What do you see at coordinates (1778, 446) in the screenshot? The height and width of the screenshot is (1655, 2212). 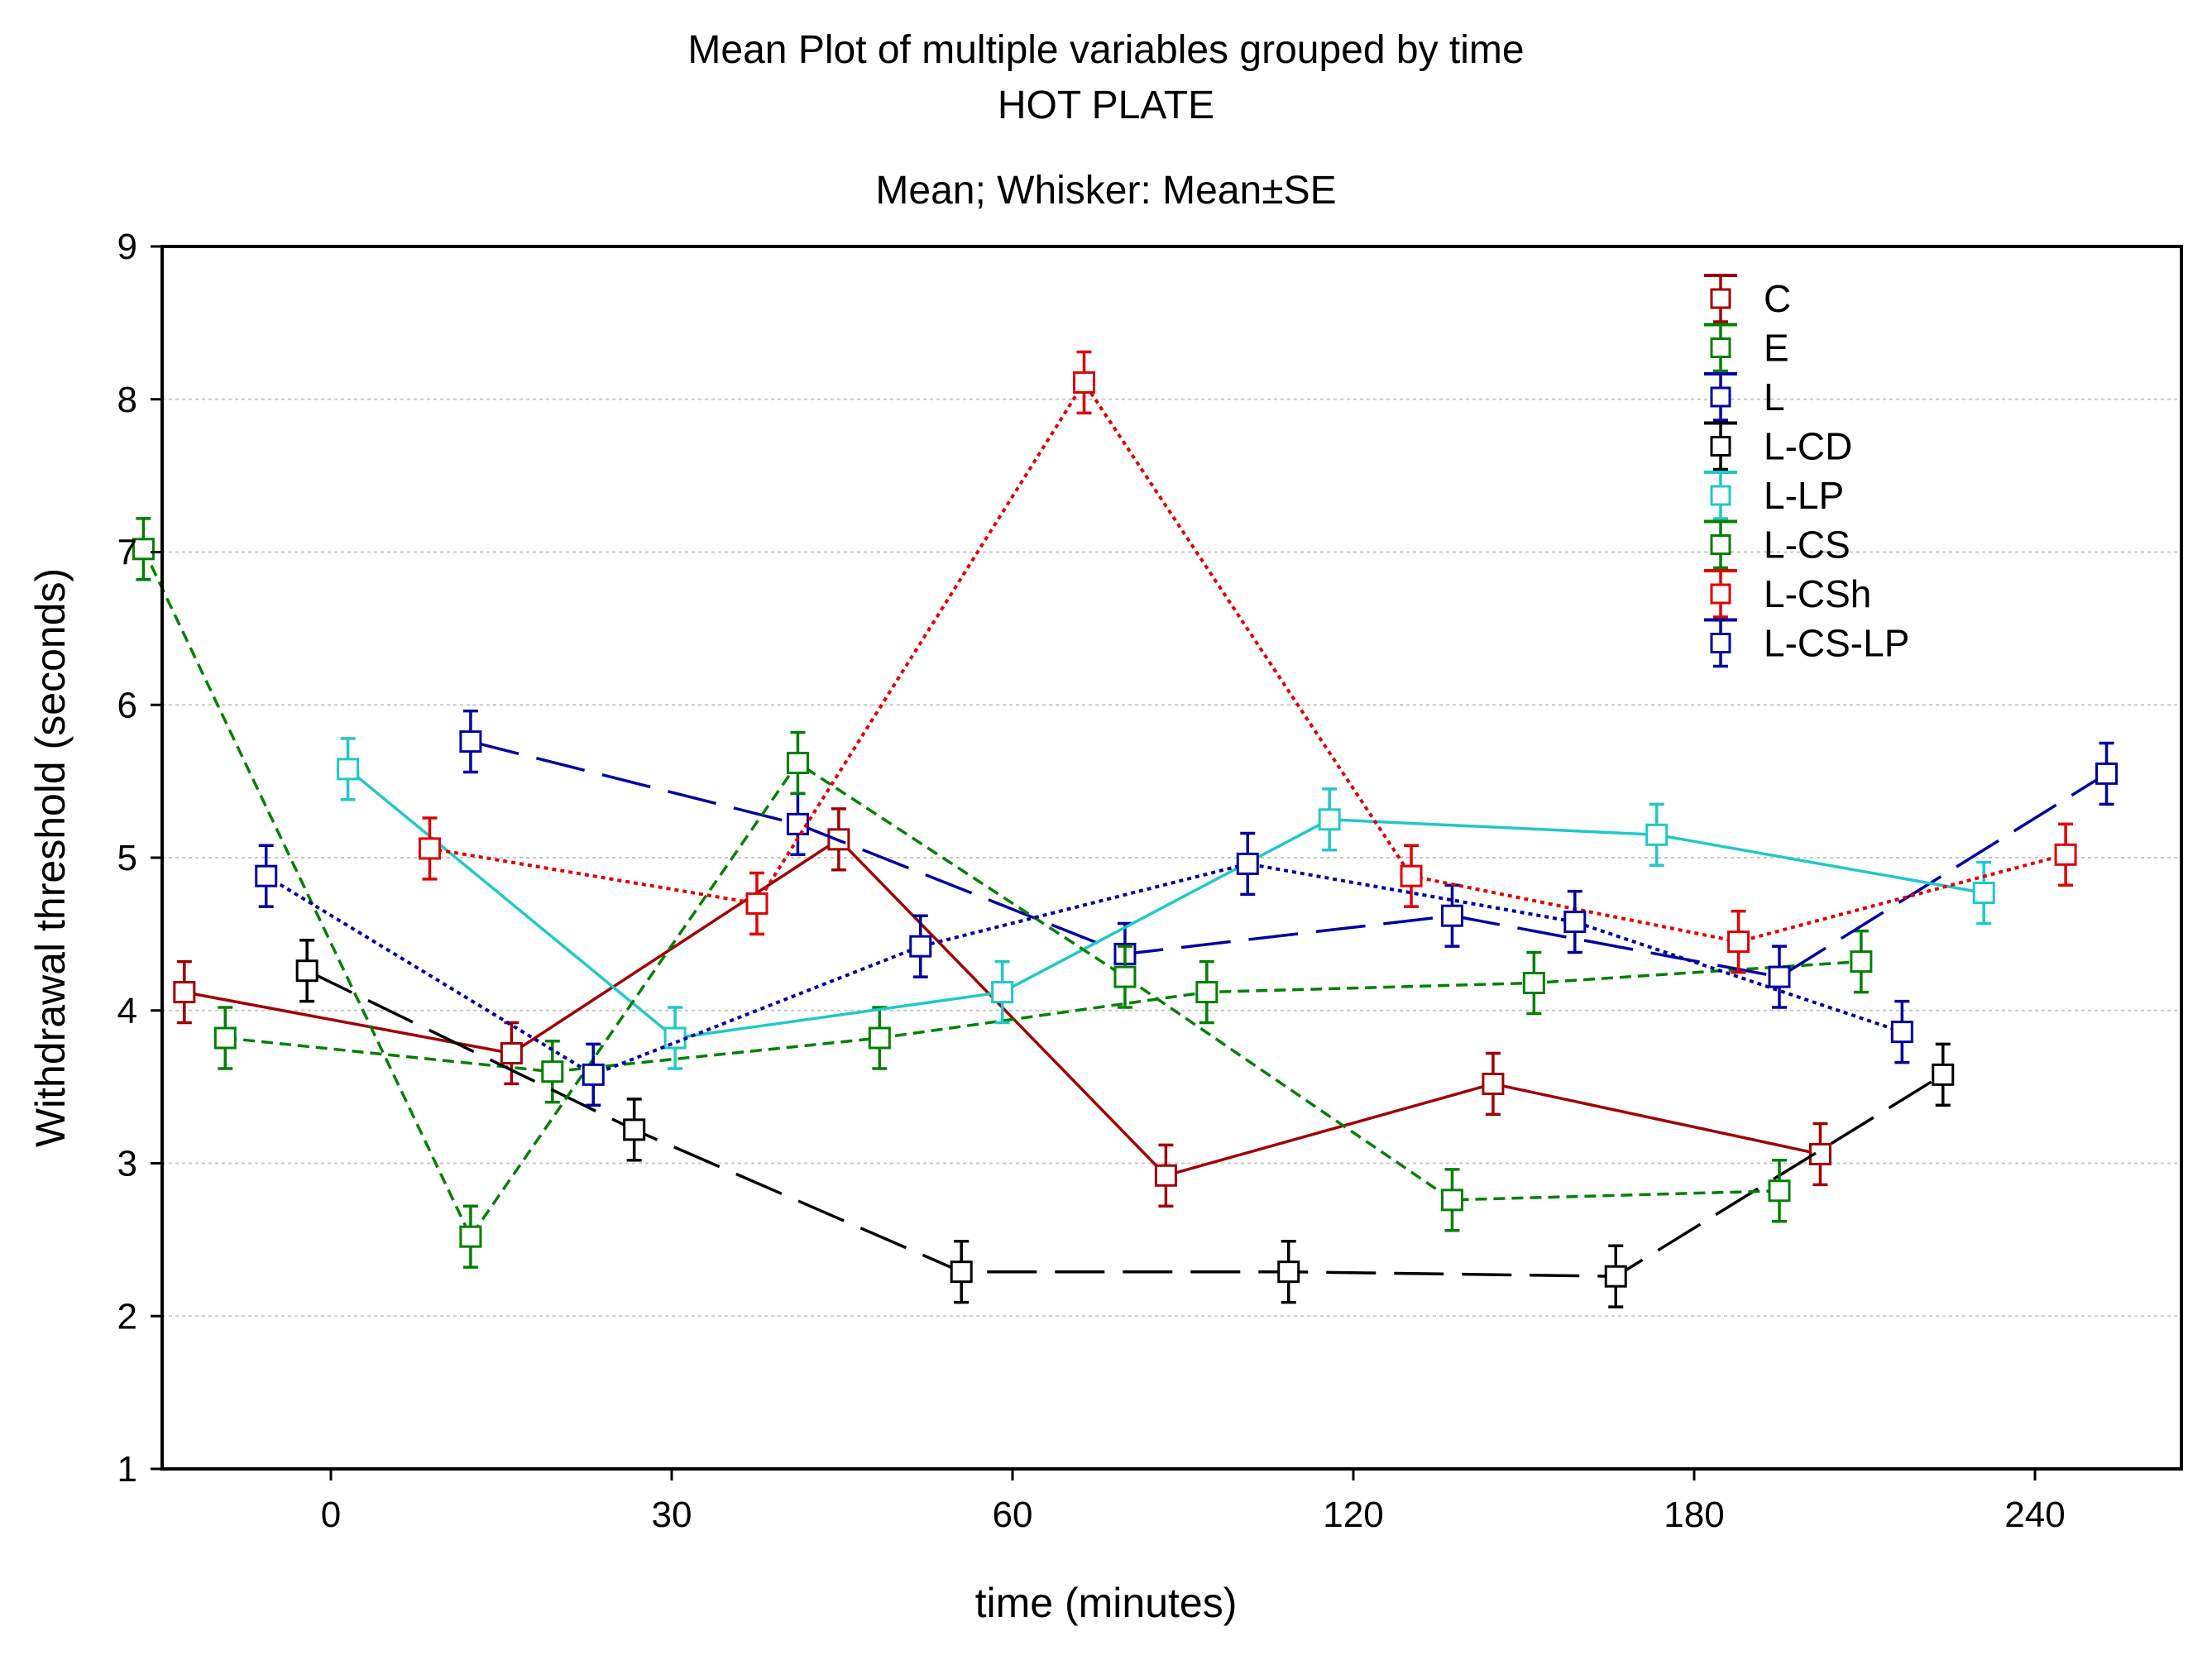 I see `legend-item-l-cd: L-CD` at bounding box center [1778, 446].